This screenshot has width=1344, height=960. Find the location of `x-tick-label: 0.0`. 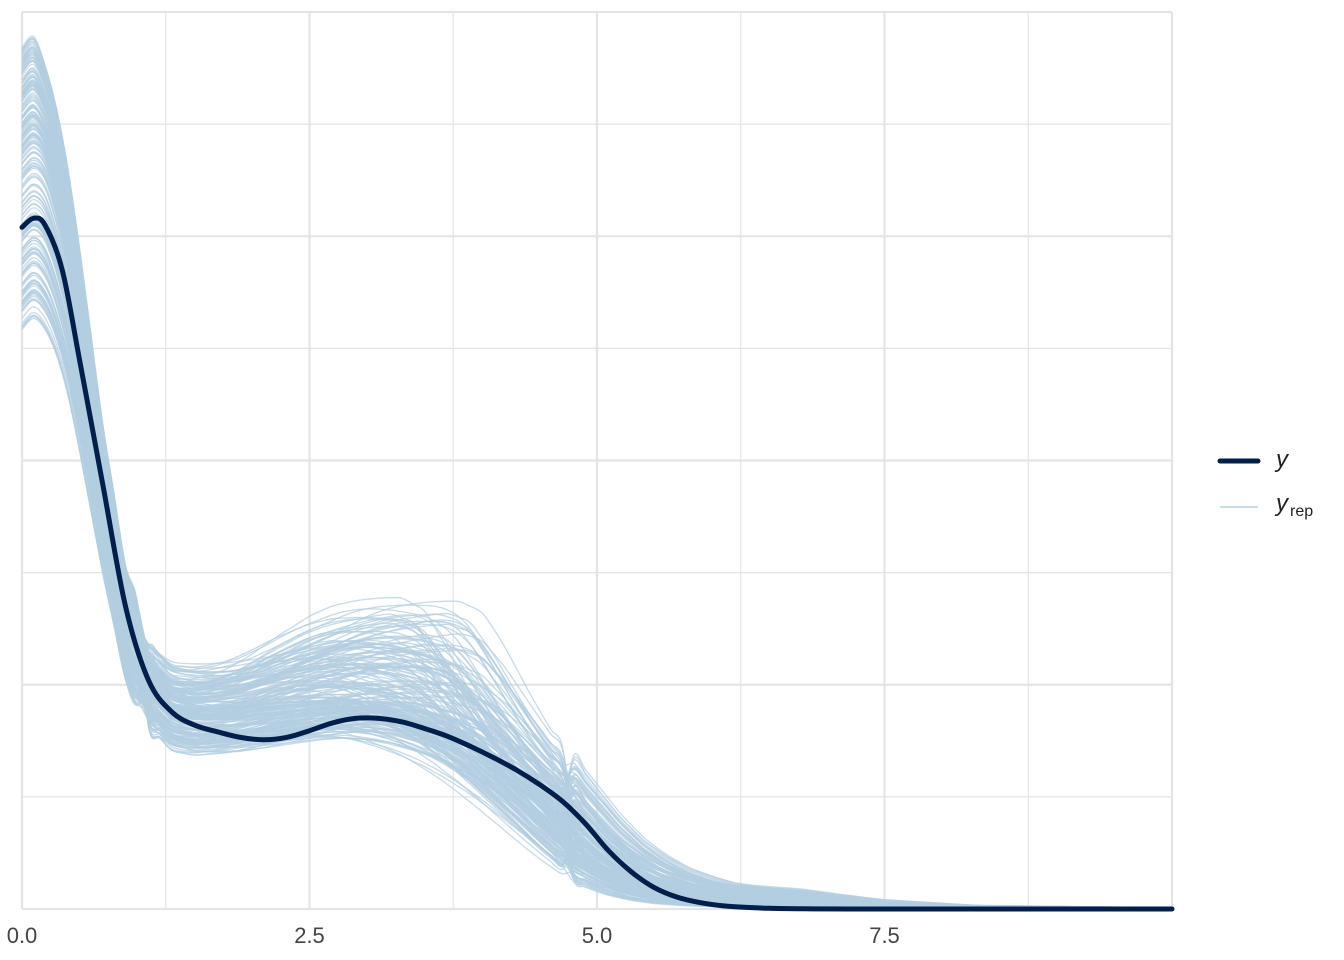

x-tick-label: 0.0 is located at coordinates (22, 935).